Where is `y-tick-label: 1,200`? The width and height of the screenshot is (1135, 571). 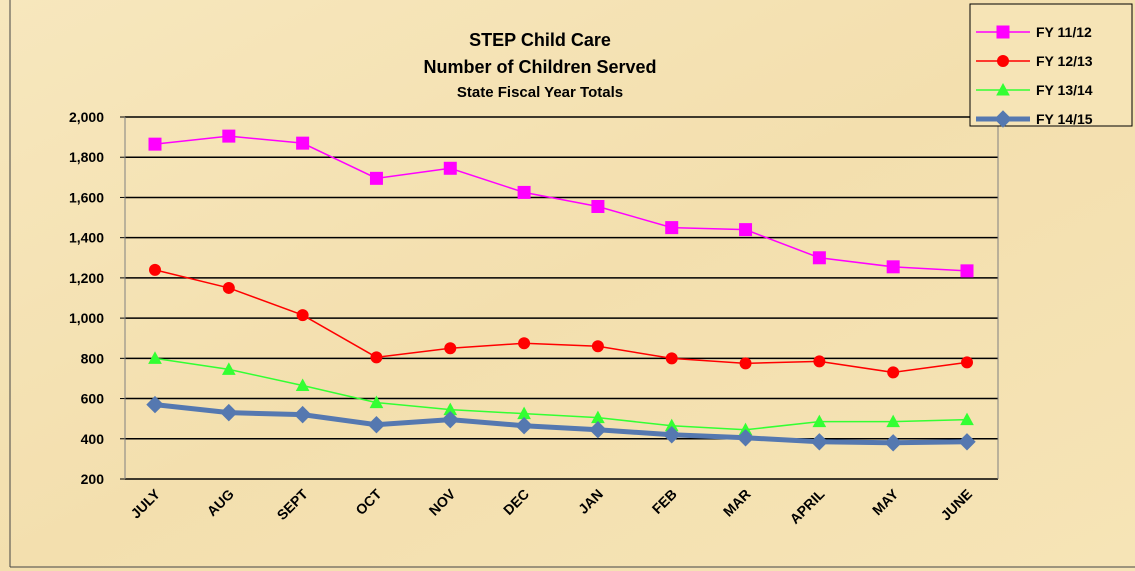 y-tick-label: 1,200 is located at coordinates (86, 278).